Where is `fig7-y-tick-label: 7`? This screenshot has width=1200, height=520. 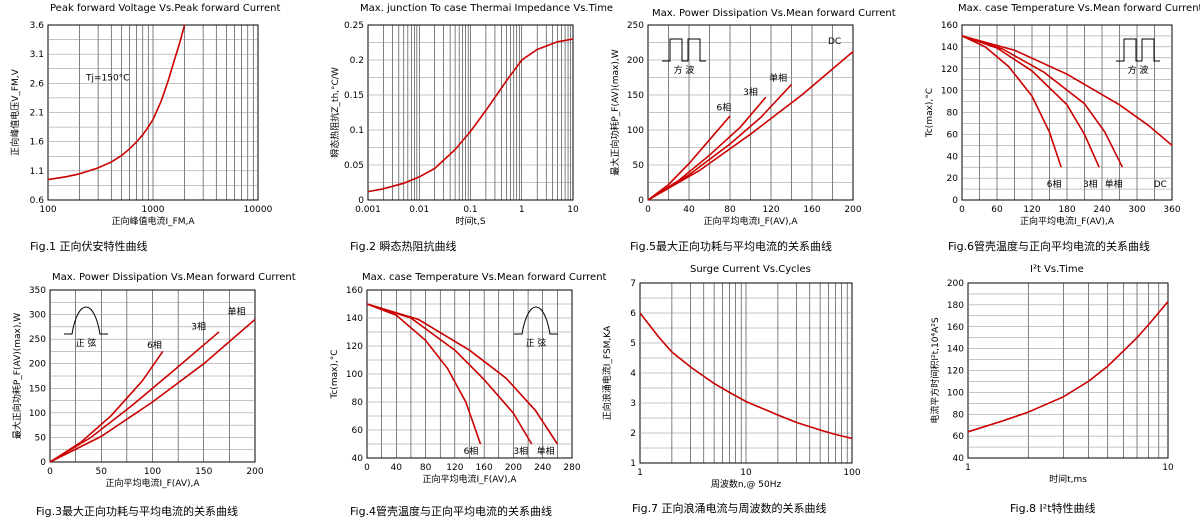 fig7-y-tick-label: 7 is located at coordinates (633, 284).